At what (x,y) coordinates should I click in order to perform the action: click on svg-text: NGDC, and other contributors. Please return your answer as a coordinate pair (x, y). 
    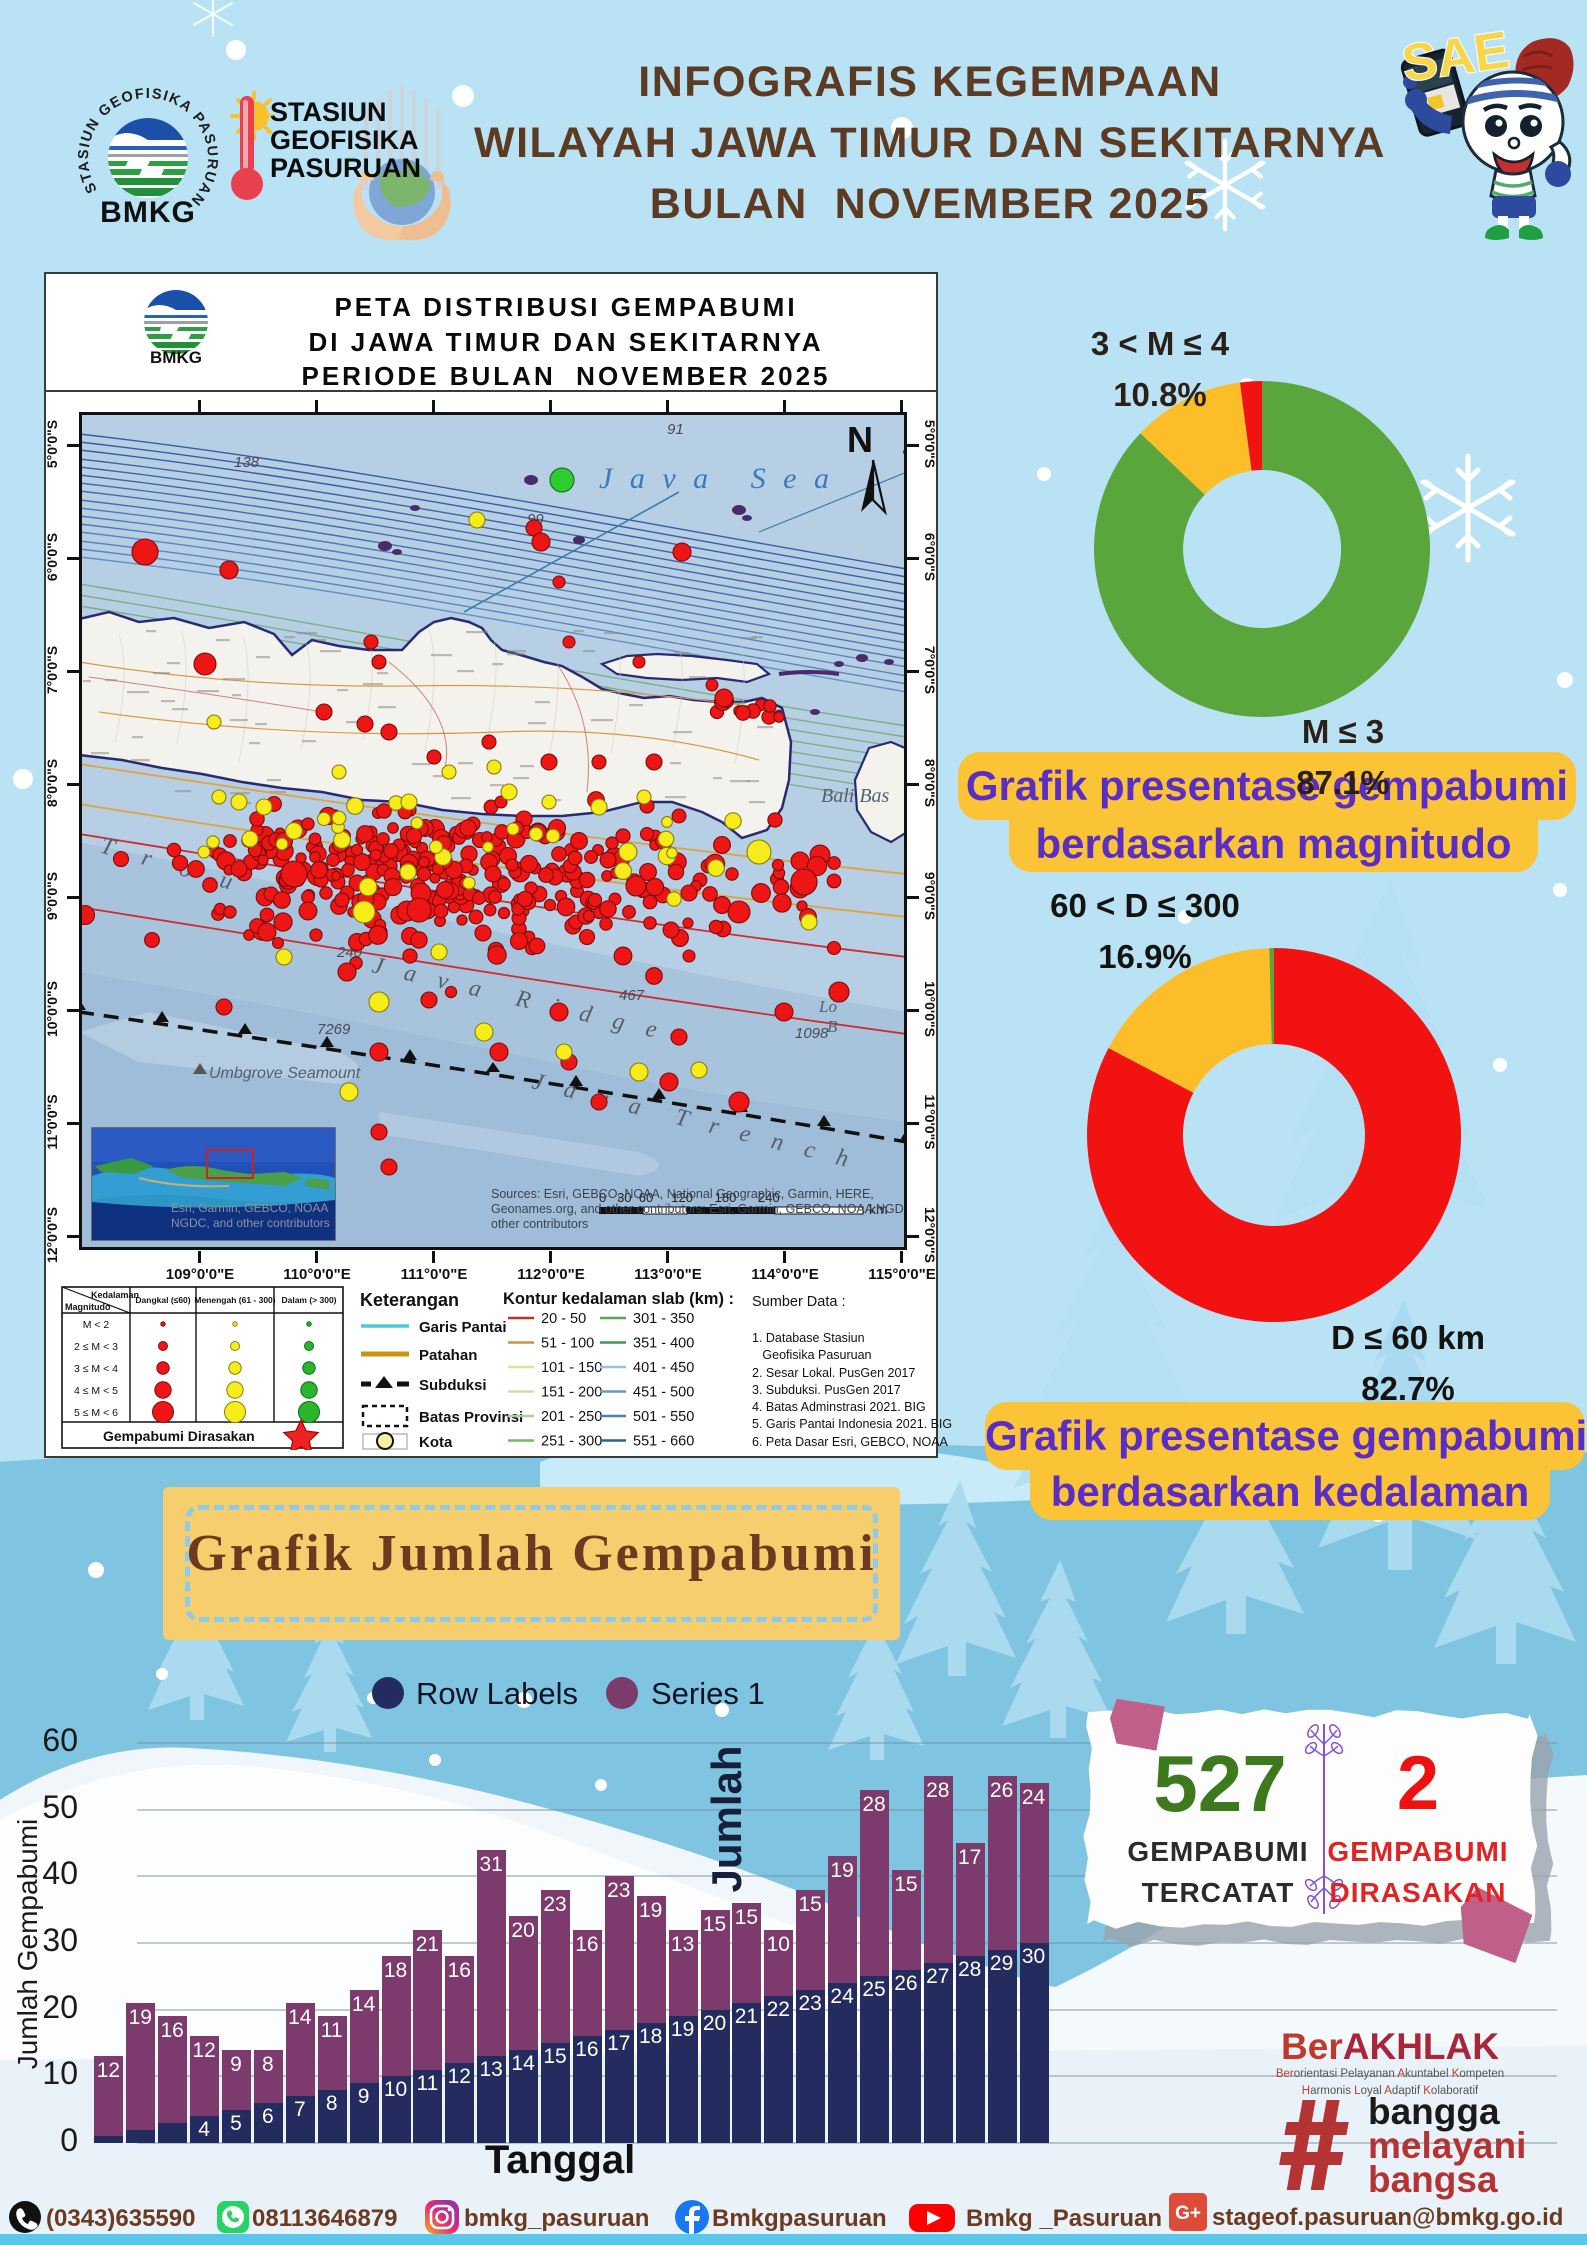
    Looking at the image, I should click on (250, 1223).